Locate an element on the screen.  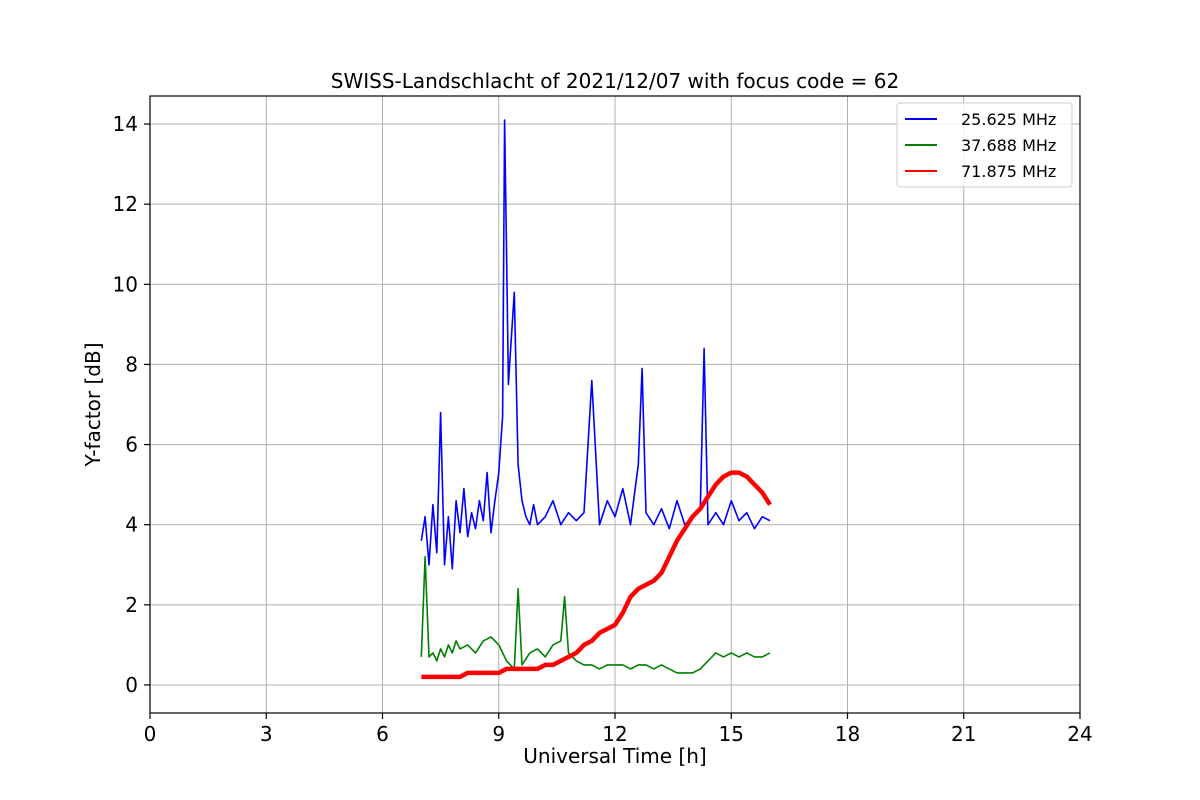
y-tick-label: 10 is located at coordinates (125, 284).